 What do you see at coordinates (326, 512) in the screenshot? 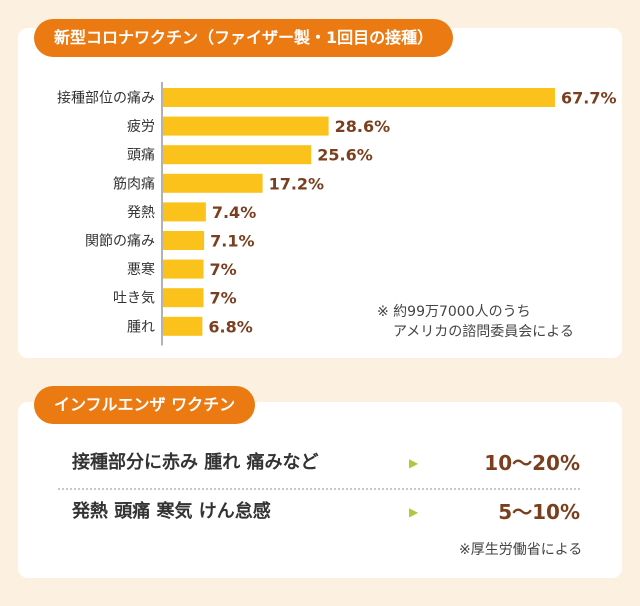
I see `flu-row-systemic-reaction: 発熱 頭痛 寒気 けん怠感 ▶ 5〜10%` at bounding box center [326, 512].